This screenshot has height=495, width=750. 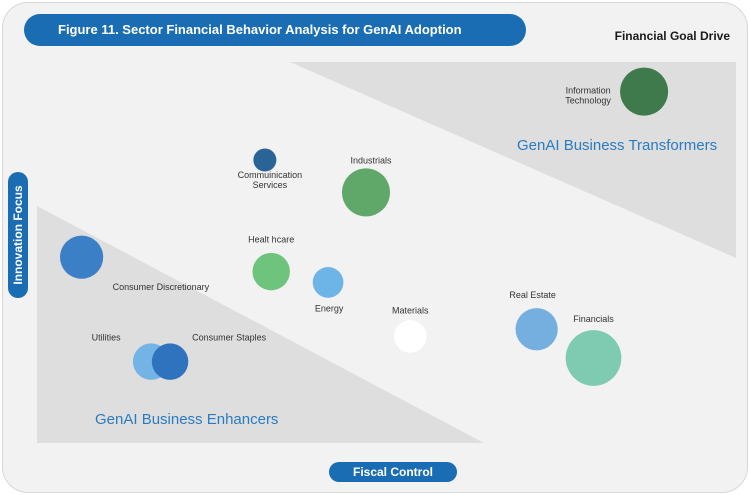 I want to click on transformers-zone-label: GenAI Business Transformers, so click(x=617, y=145).